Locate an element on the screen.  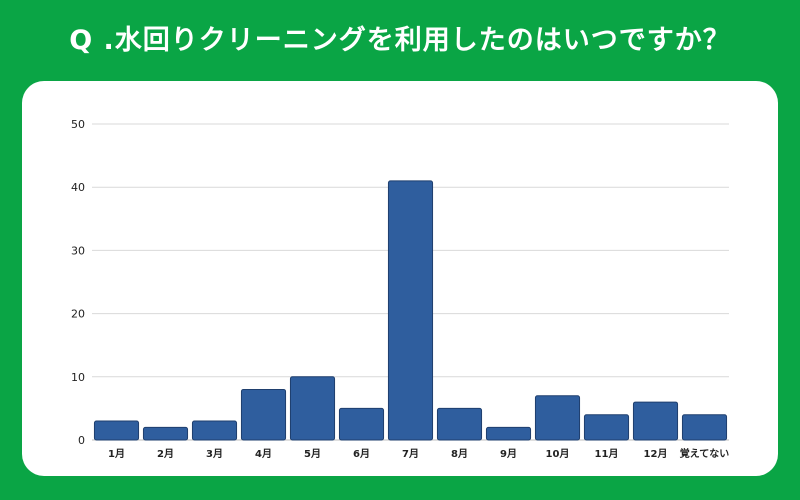
x-tick-label: 7月 is located at coordinates (410, 454).